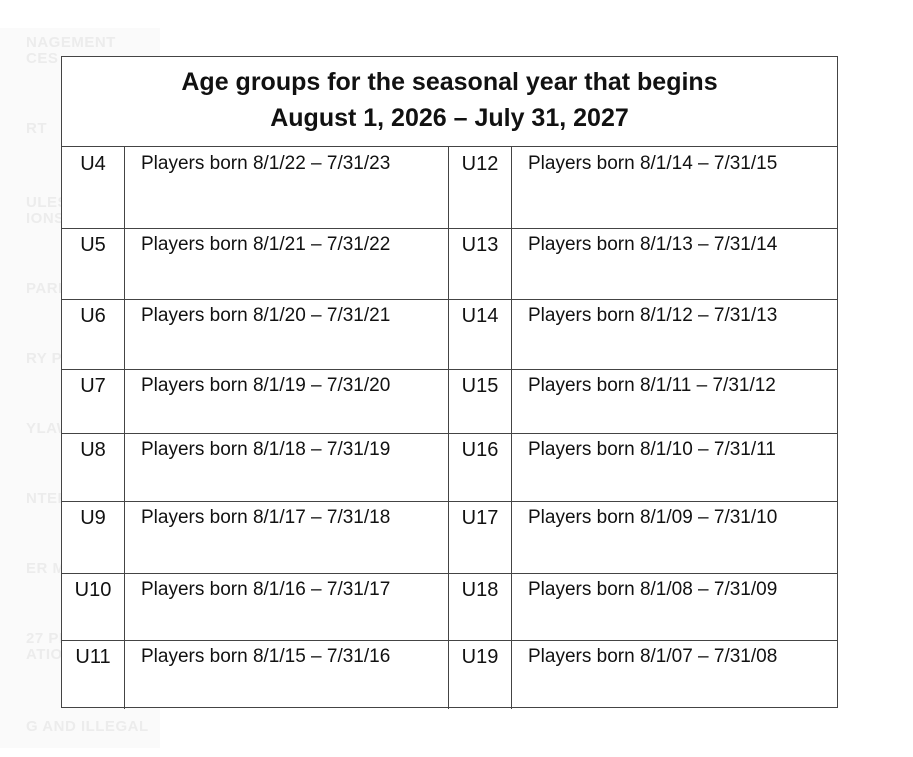  I want to click on age-group-cell: U14, so click(480, 334).